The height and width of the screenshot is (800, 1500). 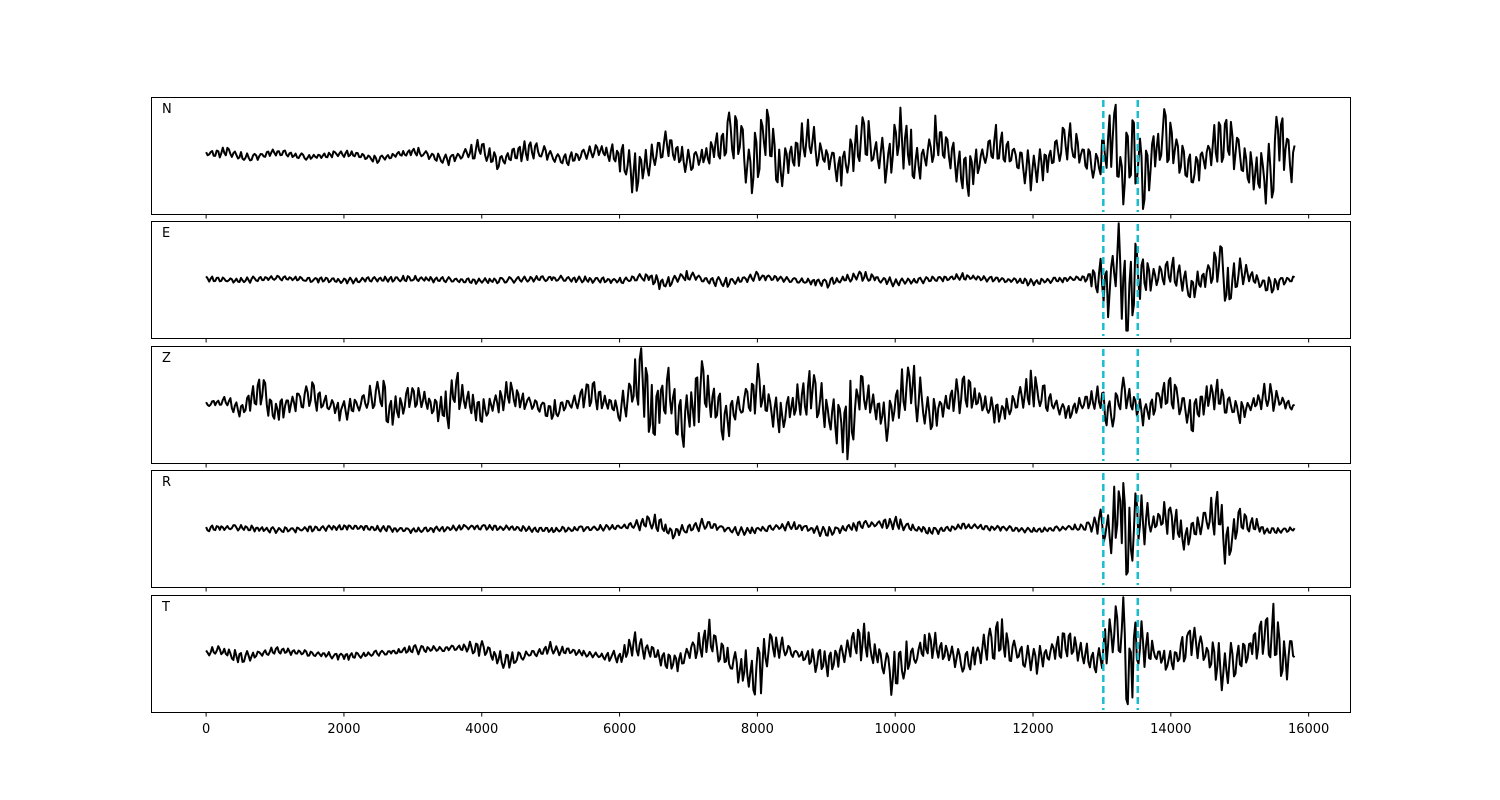 What do you see at coordinates (343, 729) in the screenshot?
I see `x-tick-label: 2000` at bounding box center [343, 729].